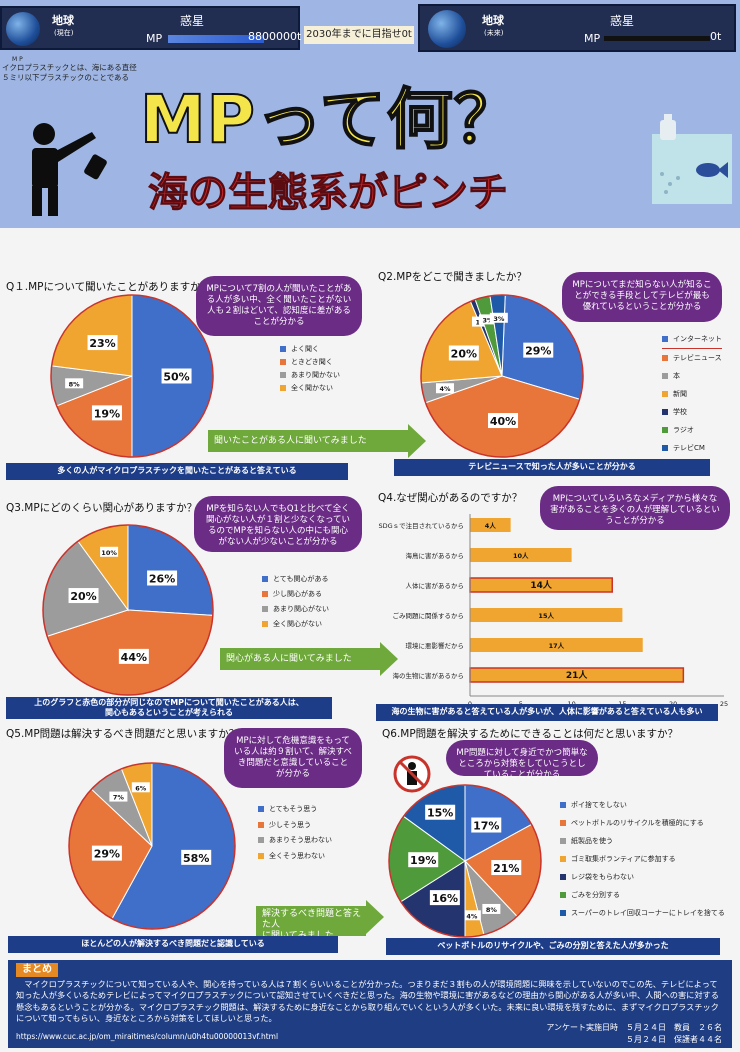  I want to click on poster-subtitle: 海の生態系がピンチ, so click(328, 193).